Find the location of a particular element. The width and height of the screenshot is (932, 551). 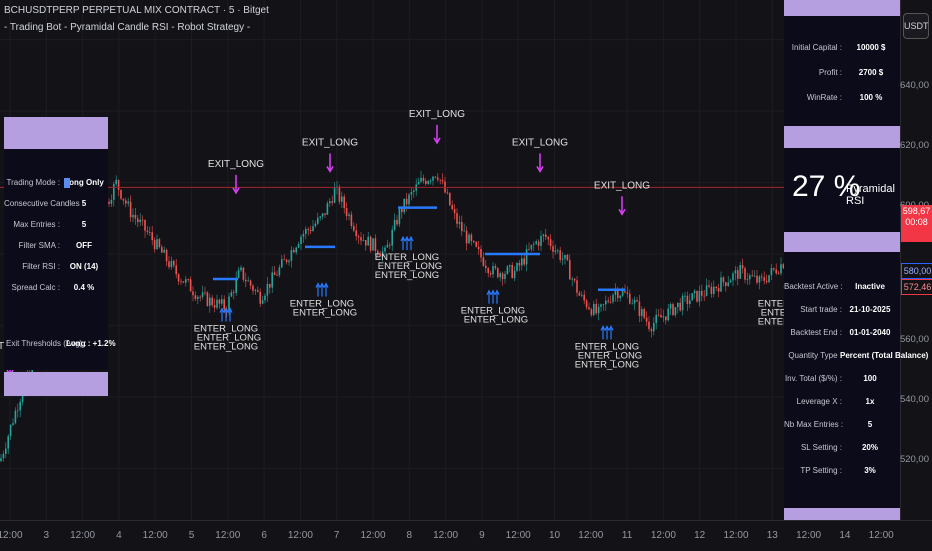

panel-row-label: Leverage X : is located at coordinates (819, 401).